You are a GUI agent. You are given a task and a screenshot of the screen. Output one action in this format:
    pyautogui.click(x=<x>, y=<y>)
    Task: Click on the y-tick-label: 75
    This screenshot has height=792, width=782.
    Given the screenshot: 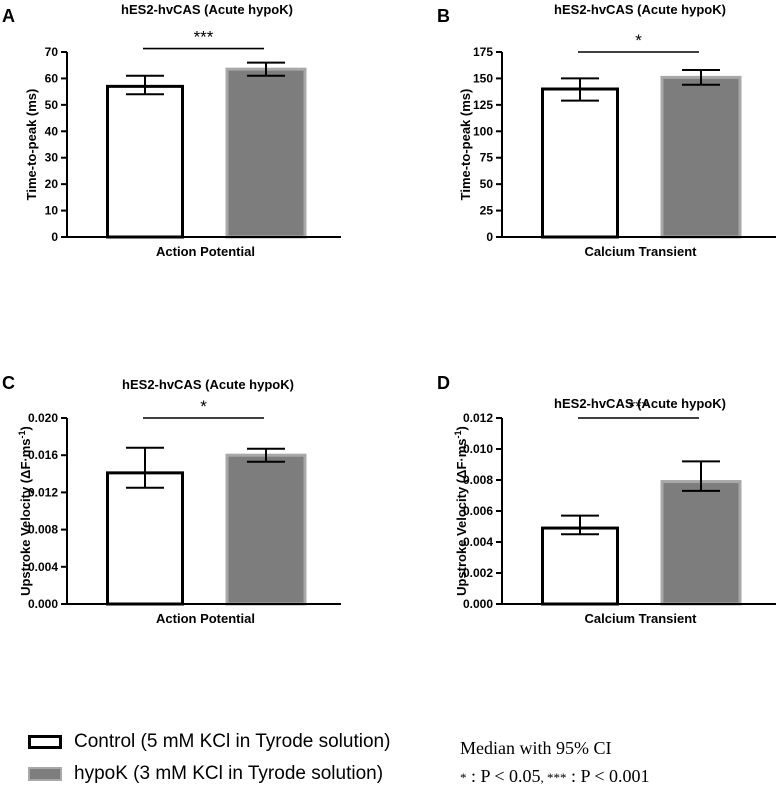 What is the action you would take?
    pyautogui.click(x=487, y=158)
    